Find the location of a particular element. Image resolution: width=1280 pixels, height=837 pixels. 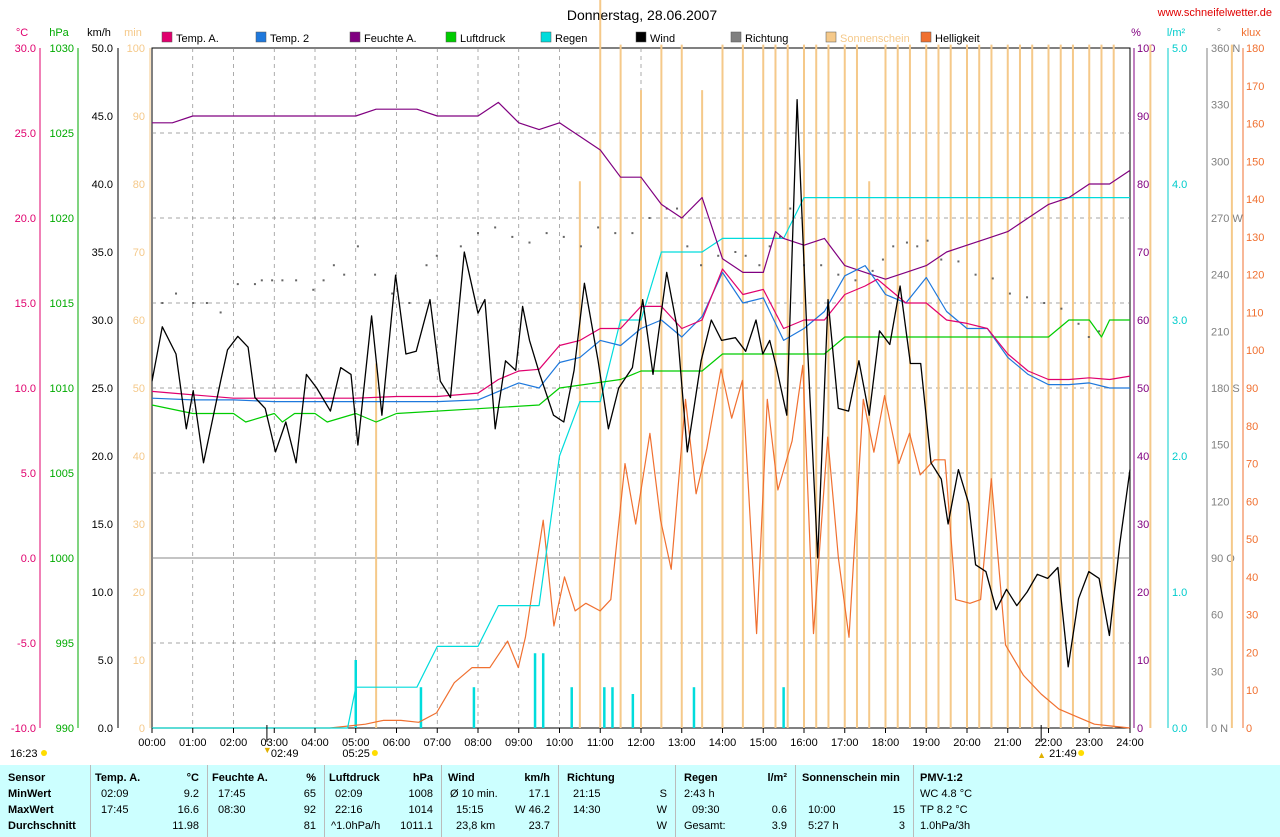

x-tick-label: 16:00 is located at coordinates (804, 743).